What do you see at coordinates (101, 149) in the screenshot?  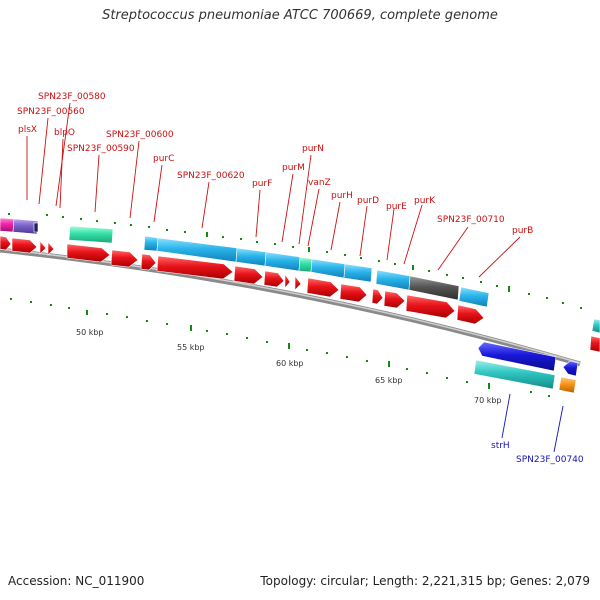 I see `label-SPN23F-00590: SPN23F_00590` at bounding box center [101, 149].